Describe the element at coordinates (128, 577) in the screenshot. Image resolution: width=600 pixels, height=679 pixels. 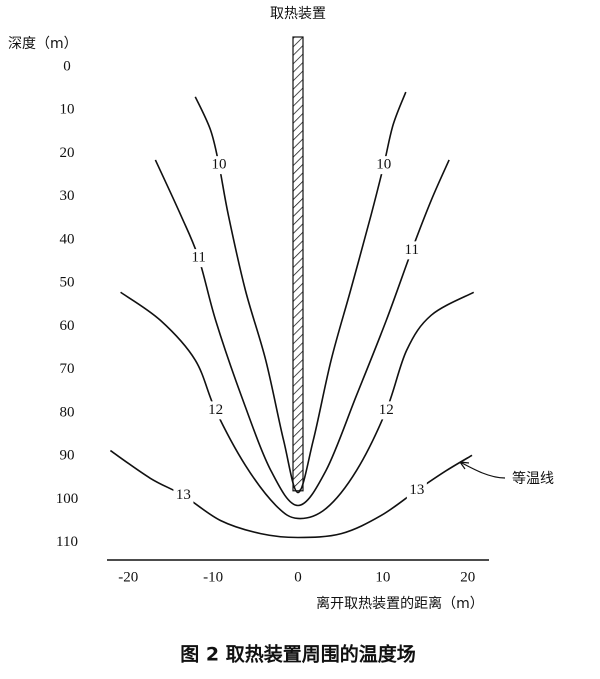
I see `x-tick-label: -20` at that location.